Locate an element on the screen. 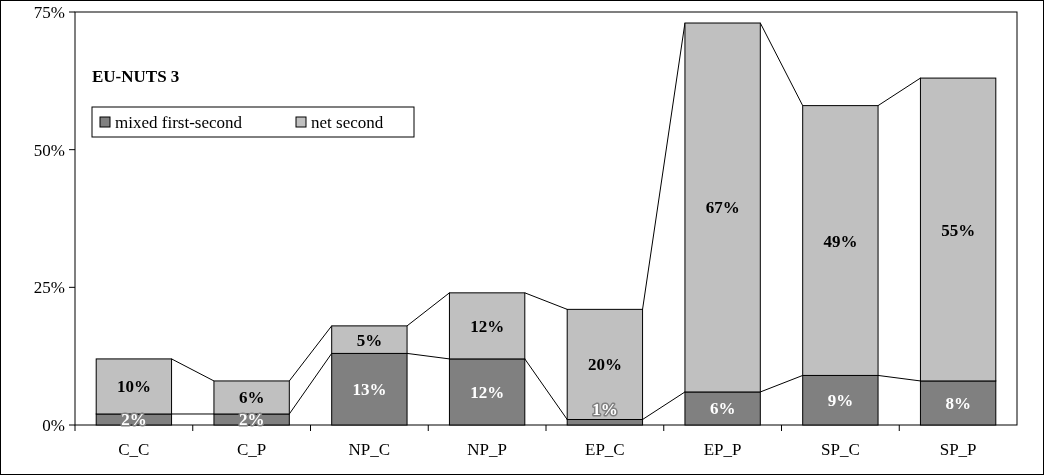 The height and width of the screenshot is (475, 1044). data-label: 13% is located at coordinates (369, 390).